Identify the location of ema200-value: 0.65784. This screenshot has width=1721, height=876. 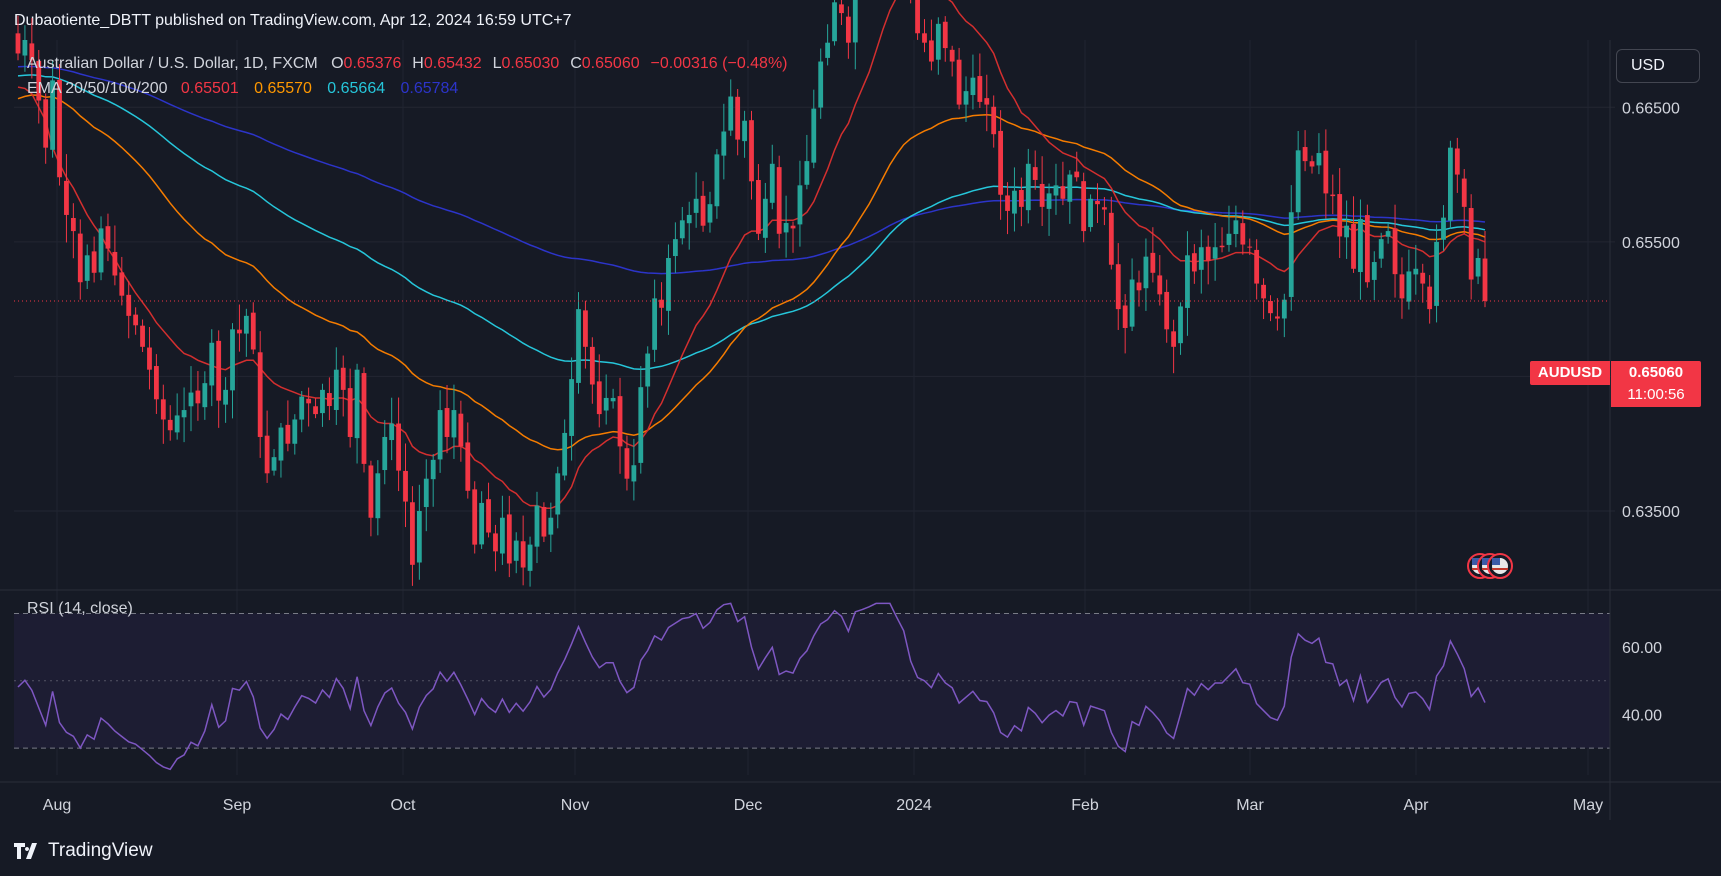
(429, 88).